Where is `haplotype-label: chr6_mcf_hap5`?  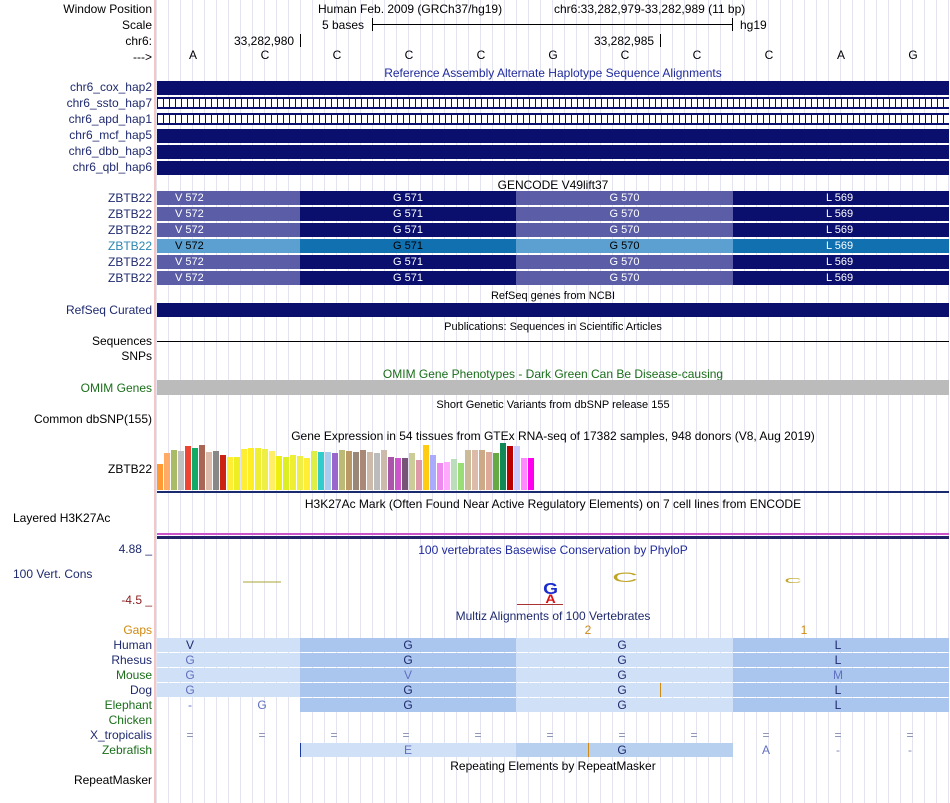 haplotype-label: chr6_mcf_hap5 is located at coordinates (110, 135).